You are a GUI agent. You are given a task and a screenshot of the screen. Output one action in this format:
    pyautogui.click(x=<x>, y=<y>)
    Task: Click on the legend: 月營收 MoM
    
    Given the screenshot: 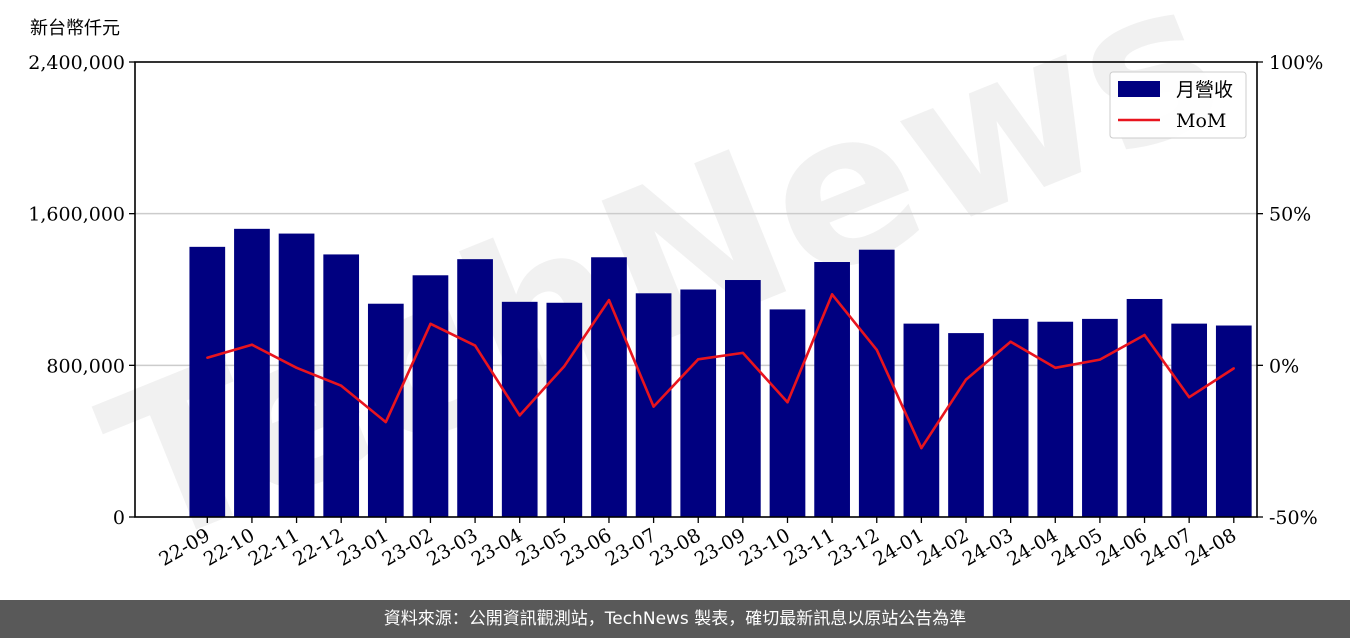 What is the action you would take?
    pyautogui.click(x=1178, y=105)
    